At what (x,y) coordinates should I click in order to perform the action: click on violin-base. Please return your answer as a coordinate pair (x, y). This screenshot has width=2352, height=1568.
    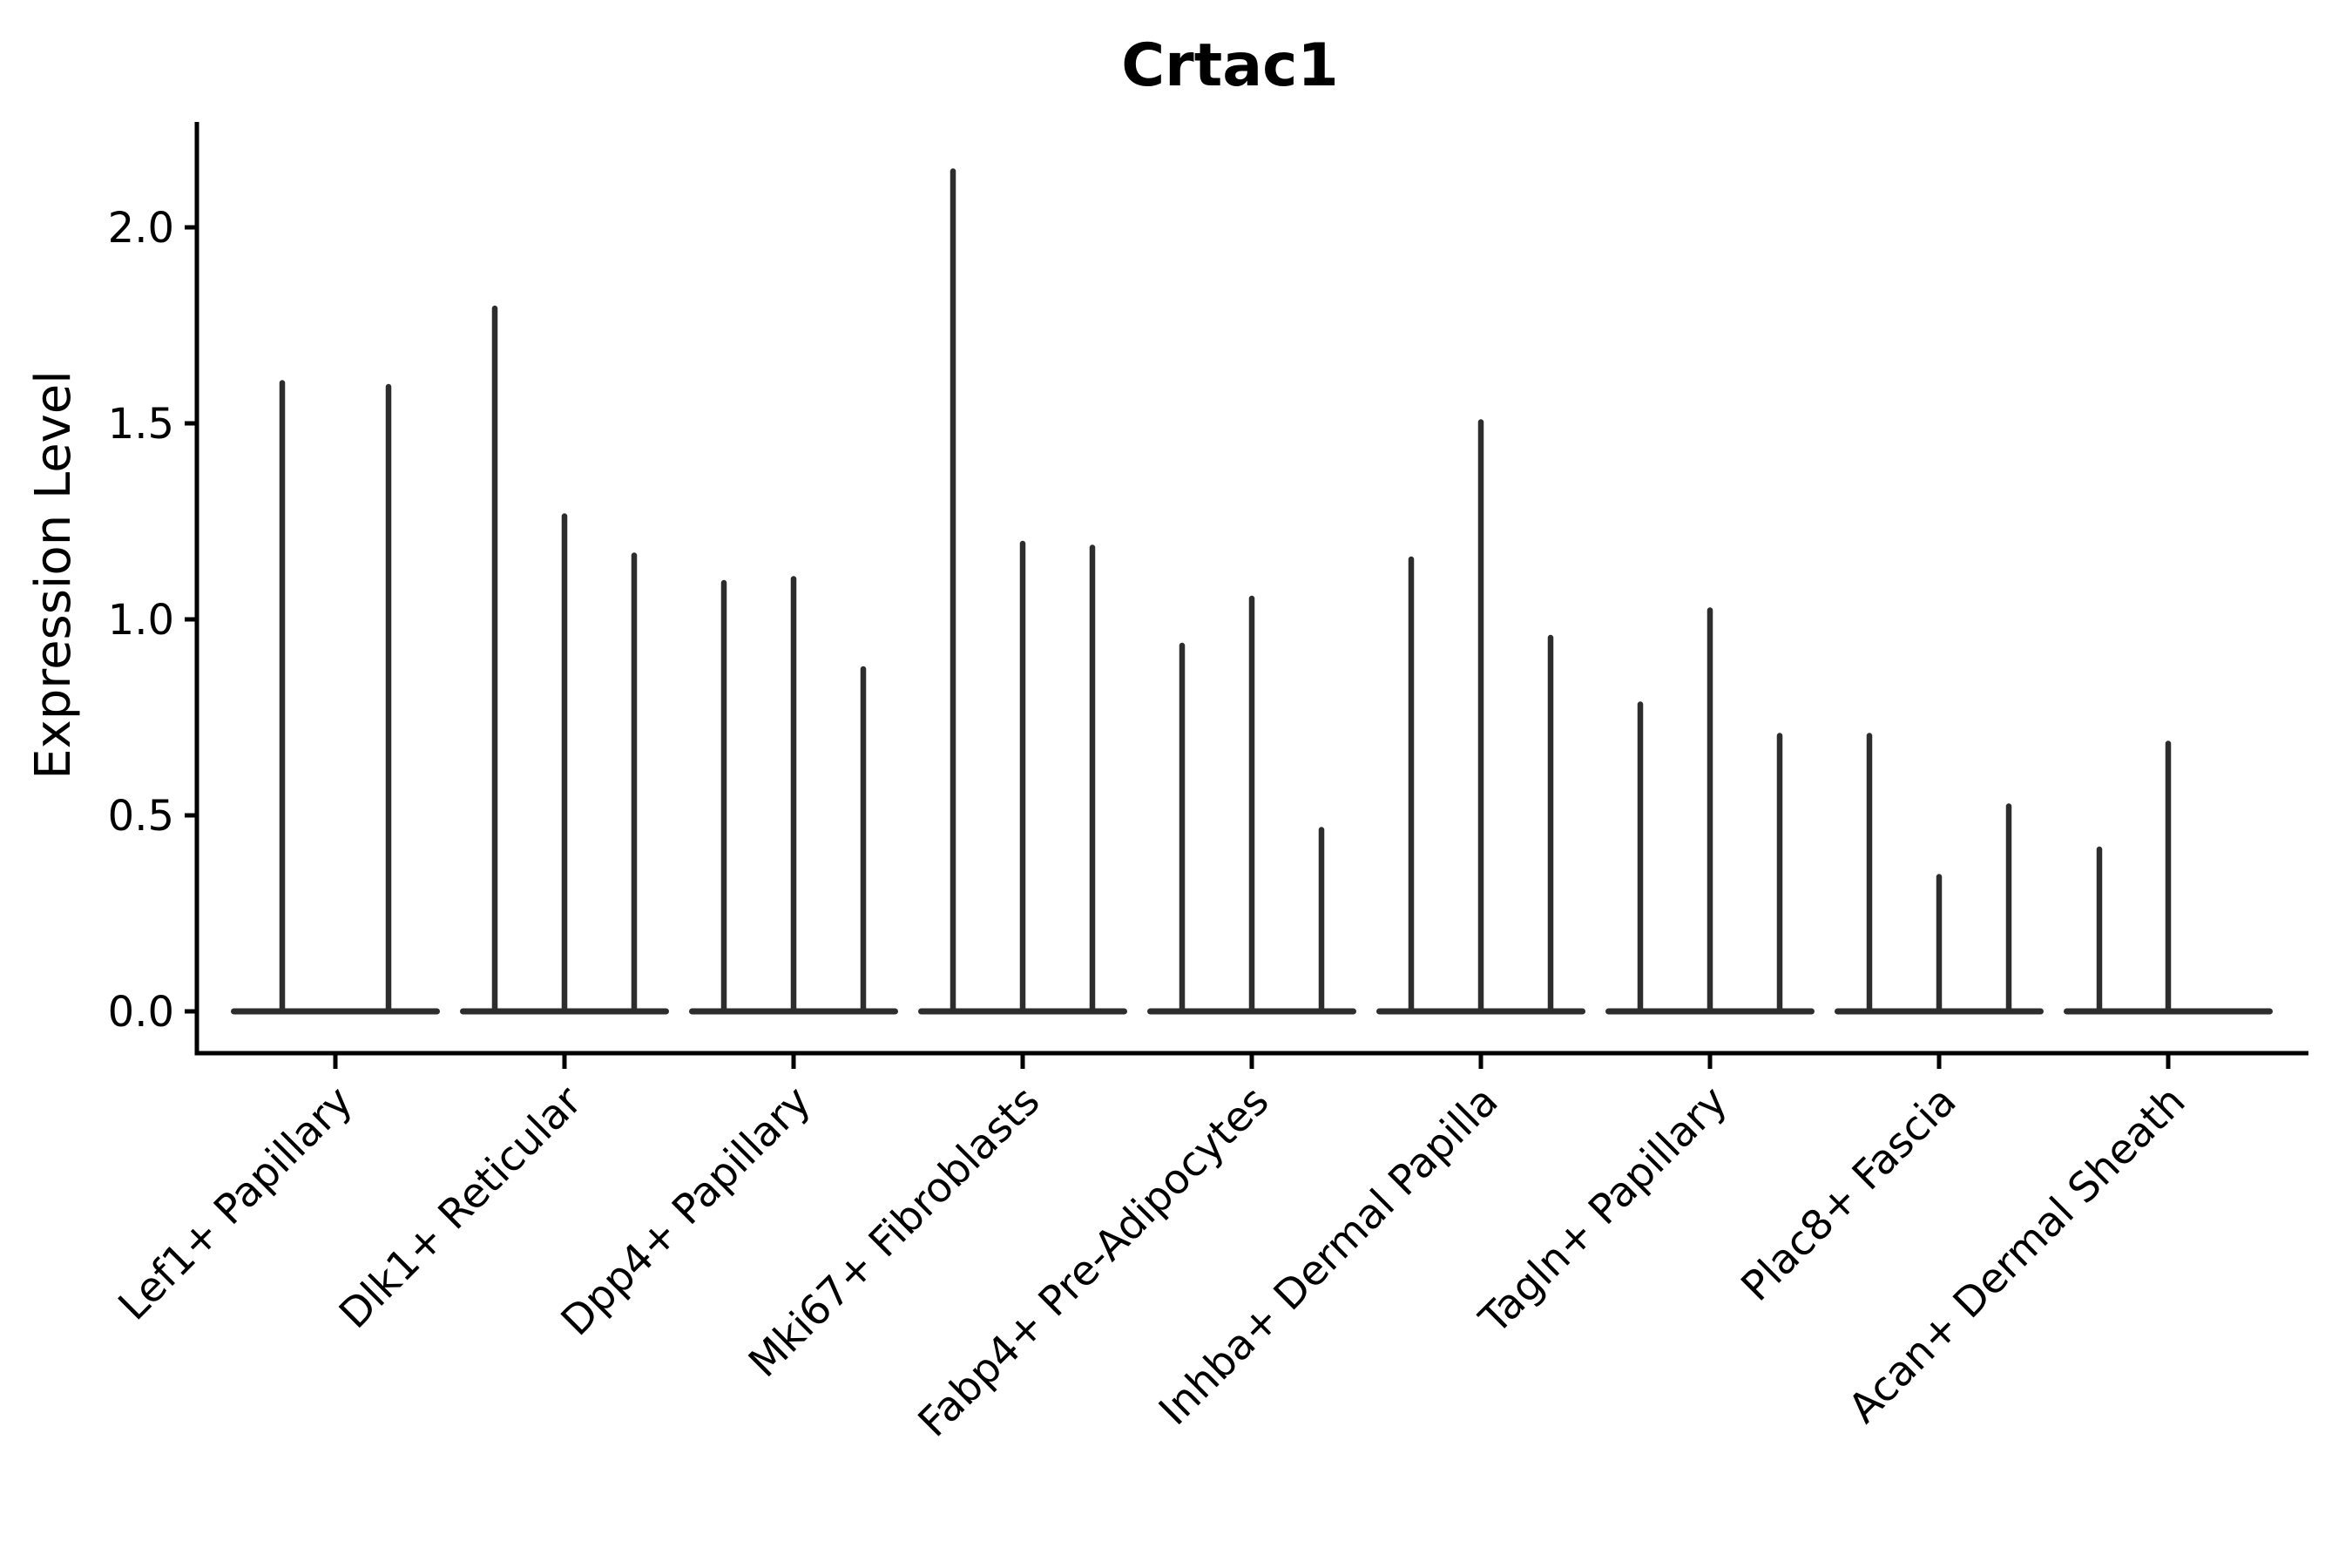
    Looking at the image, I should click on (335, 1012).